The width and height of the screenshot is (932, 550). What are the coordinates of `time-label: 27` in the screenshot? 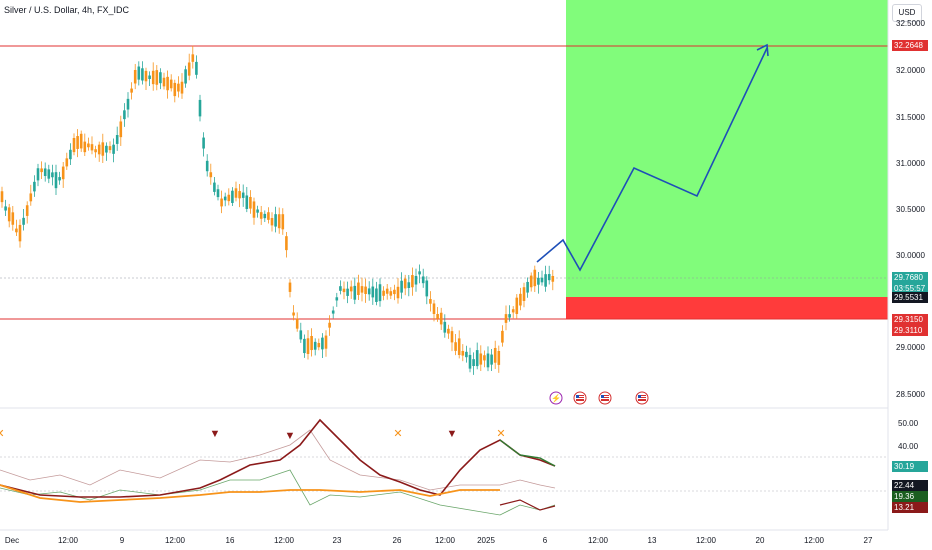 It's located at (868, 540).